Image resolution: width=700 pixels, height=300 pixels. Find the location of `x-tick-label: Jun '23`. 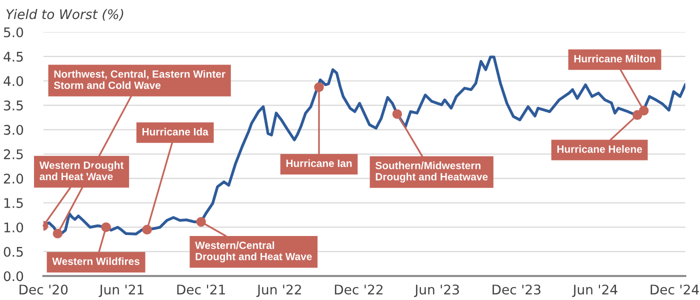

x-tick-label: Jun '23 is located at coordinates (436, 290).